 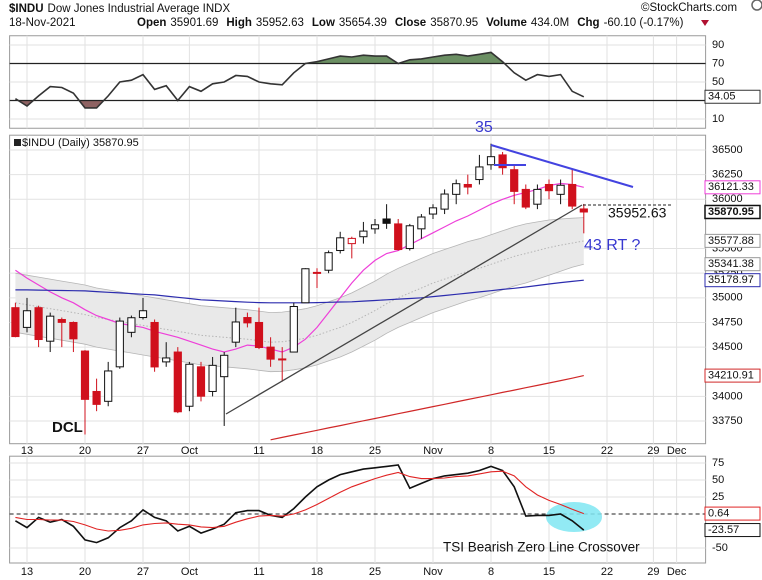 What do you see at coordinates (689, 8) in the screenshot?
I see `source: ©StockCharts.com` at bounding box center [689, 8].